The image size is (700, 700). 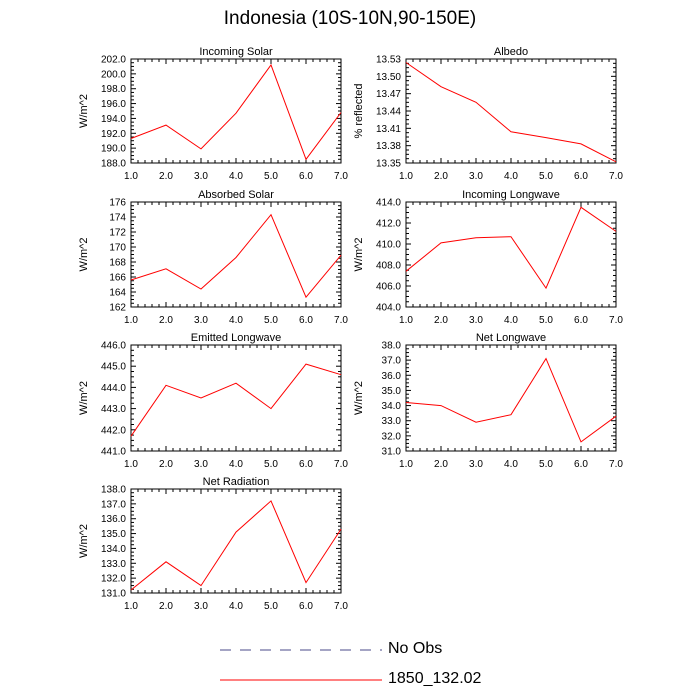 What do you see at coordinates (388, 77) in the screenshot?
I see `y-tick-label: 13.50` at bounding box center [388, 77].